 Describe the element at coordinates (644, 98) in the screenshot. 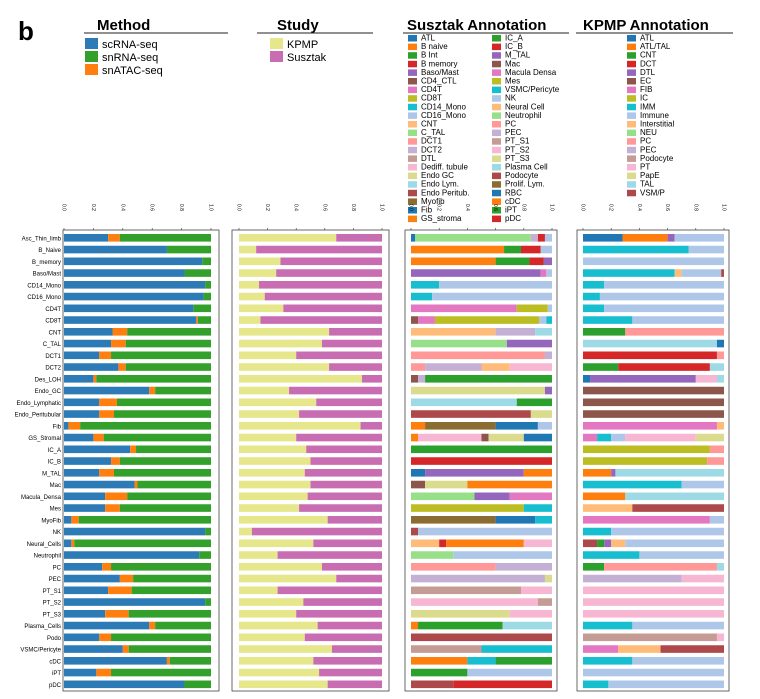

I see `kpmp-legend-label-ic: IC` at that location.